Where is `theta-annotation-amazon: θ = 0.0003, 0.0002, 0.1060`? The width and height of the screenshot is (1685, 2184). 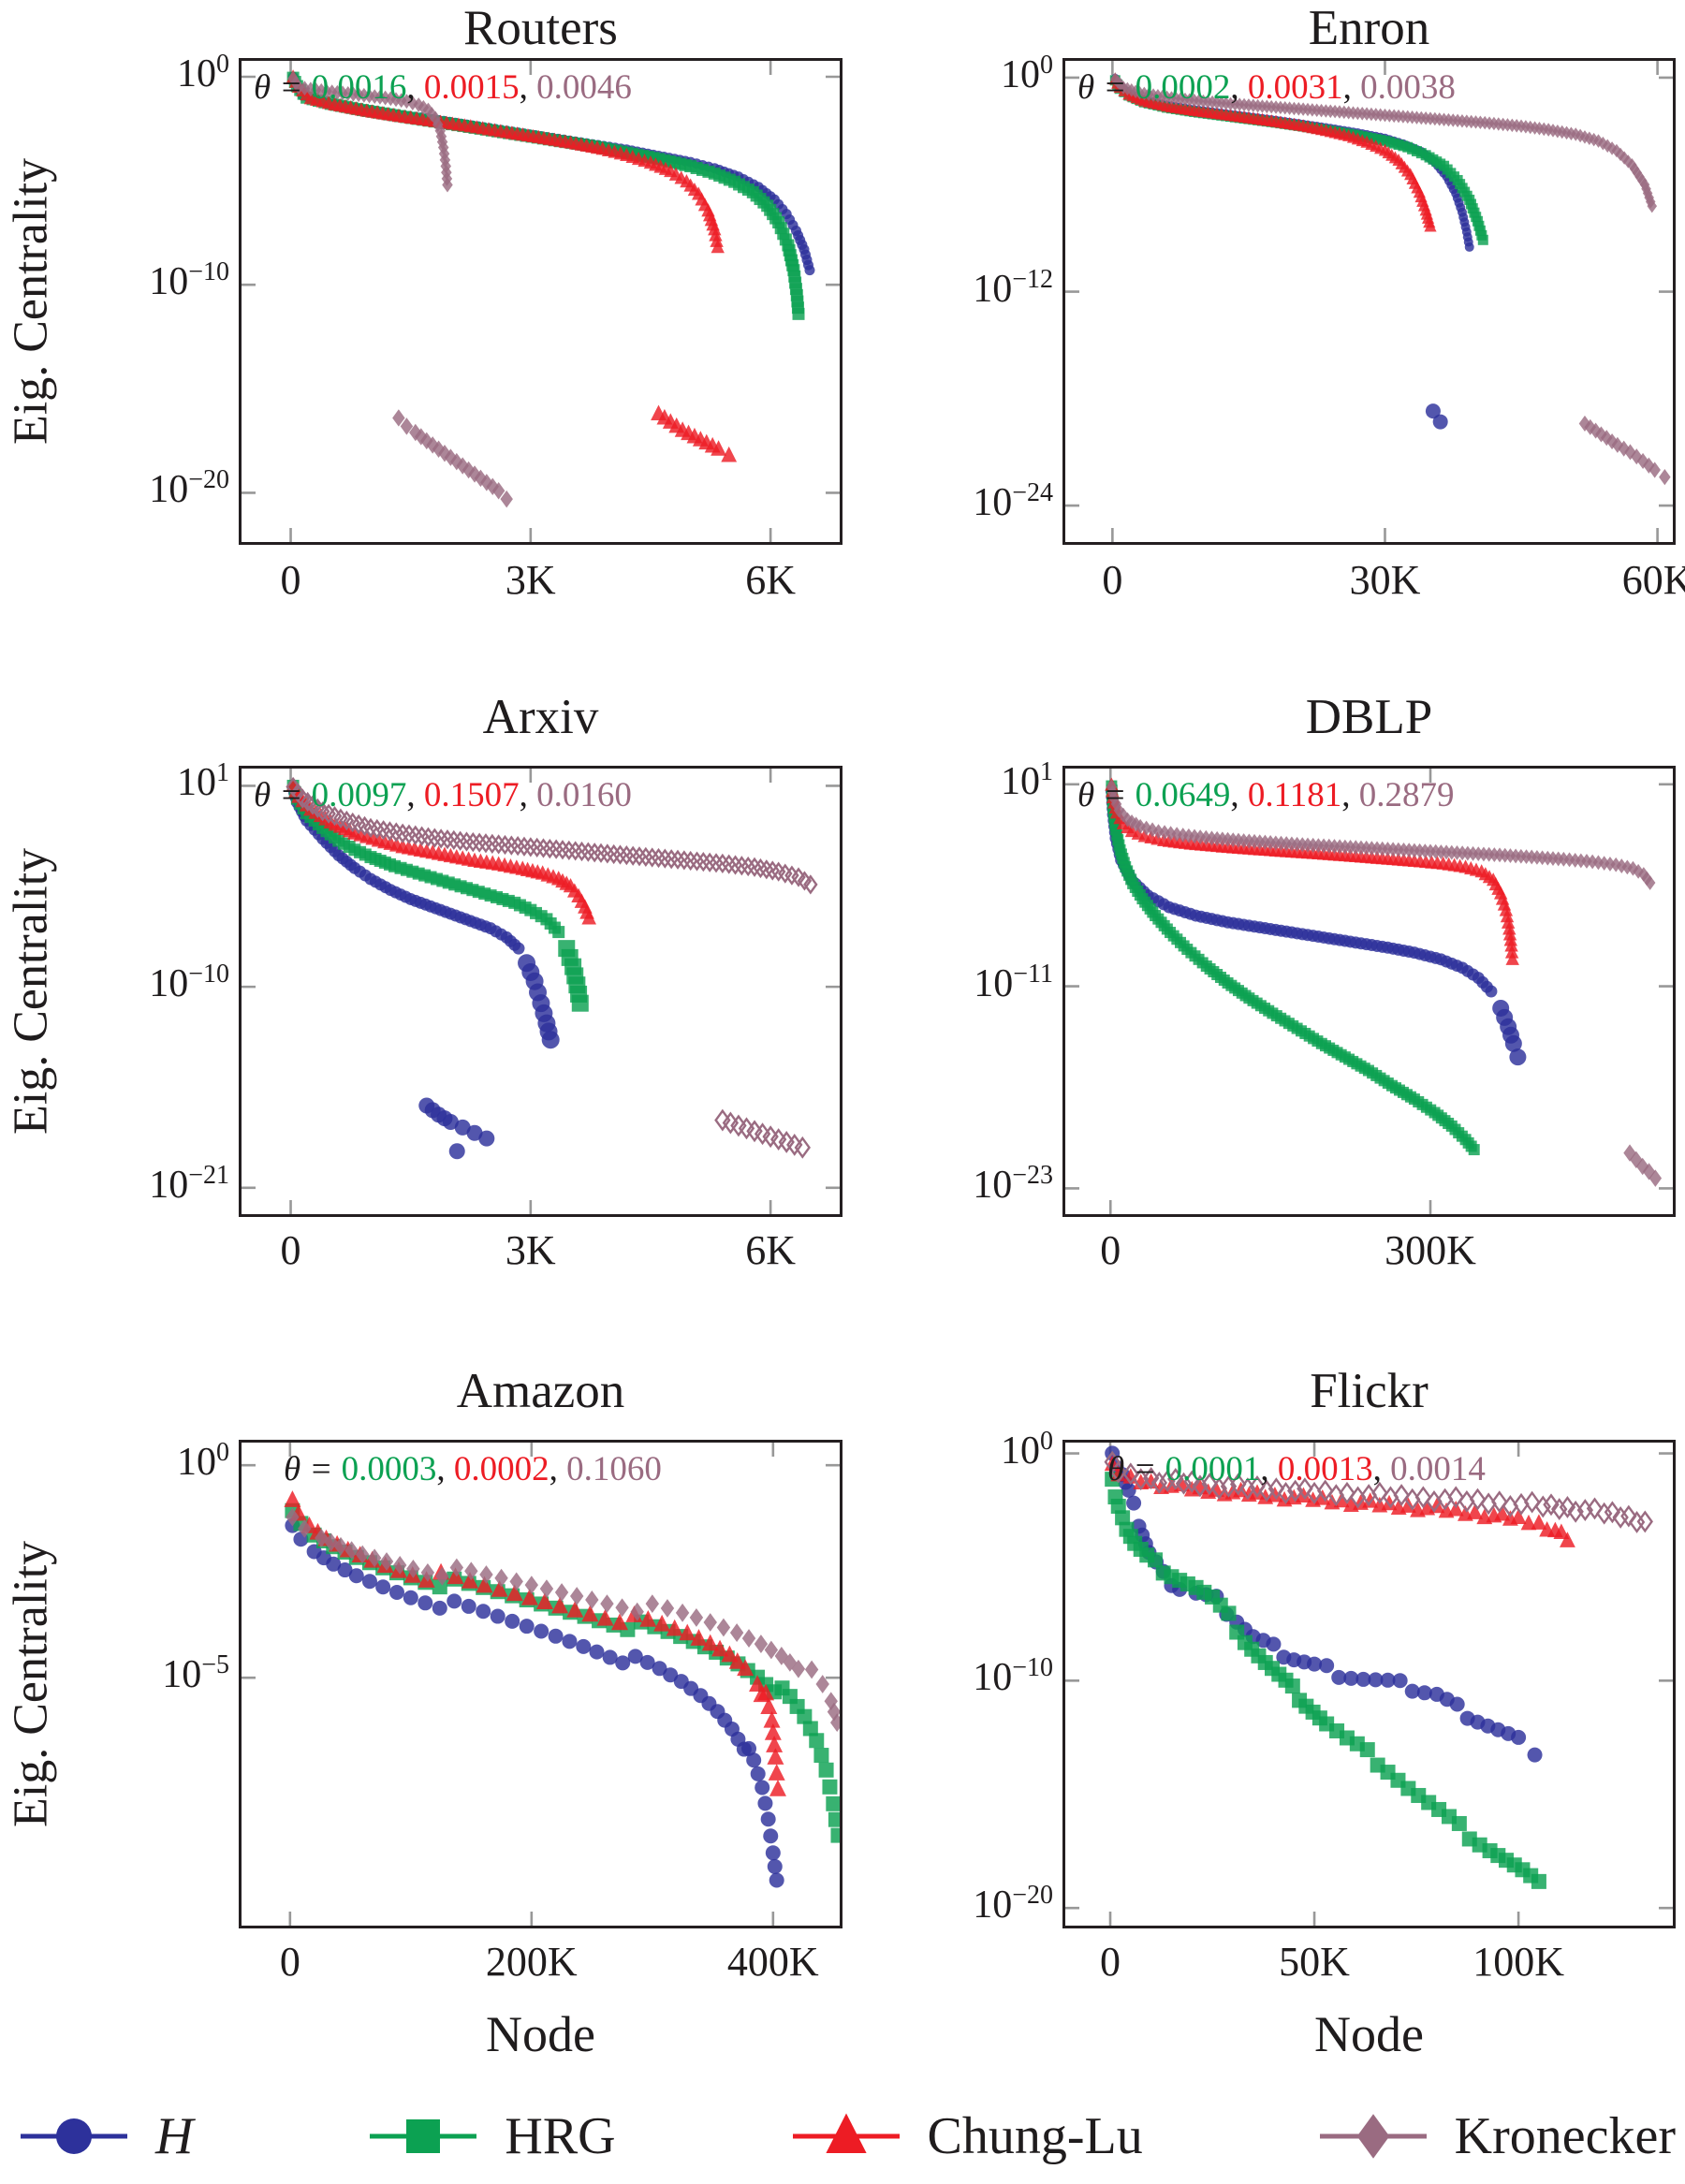
theta-annotation-amazon: θ = 0.0003, 0.0002, 0.1060 is located at coordinates (473, 1469).